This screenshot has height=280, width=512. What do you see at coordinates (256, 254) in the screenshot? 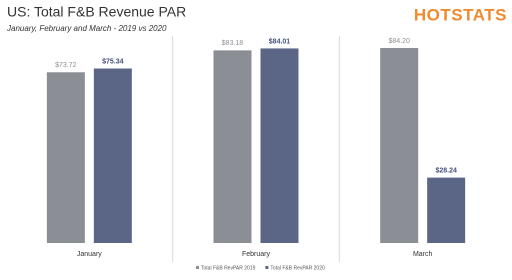
I see `x-tick-label: February` at bounding box center [256, 254].